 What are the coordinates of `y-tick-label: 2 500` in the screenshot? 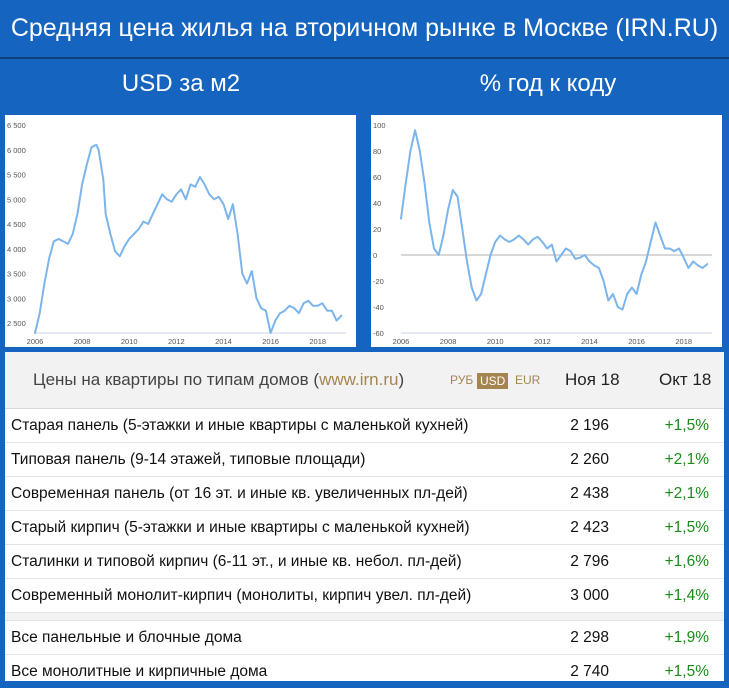 It's located at (16, 323).